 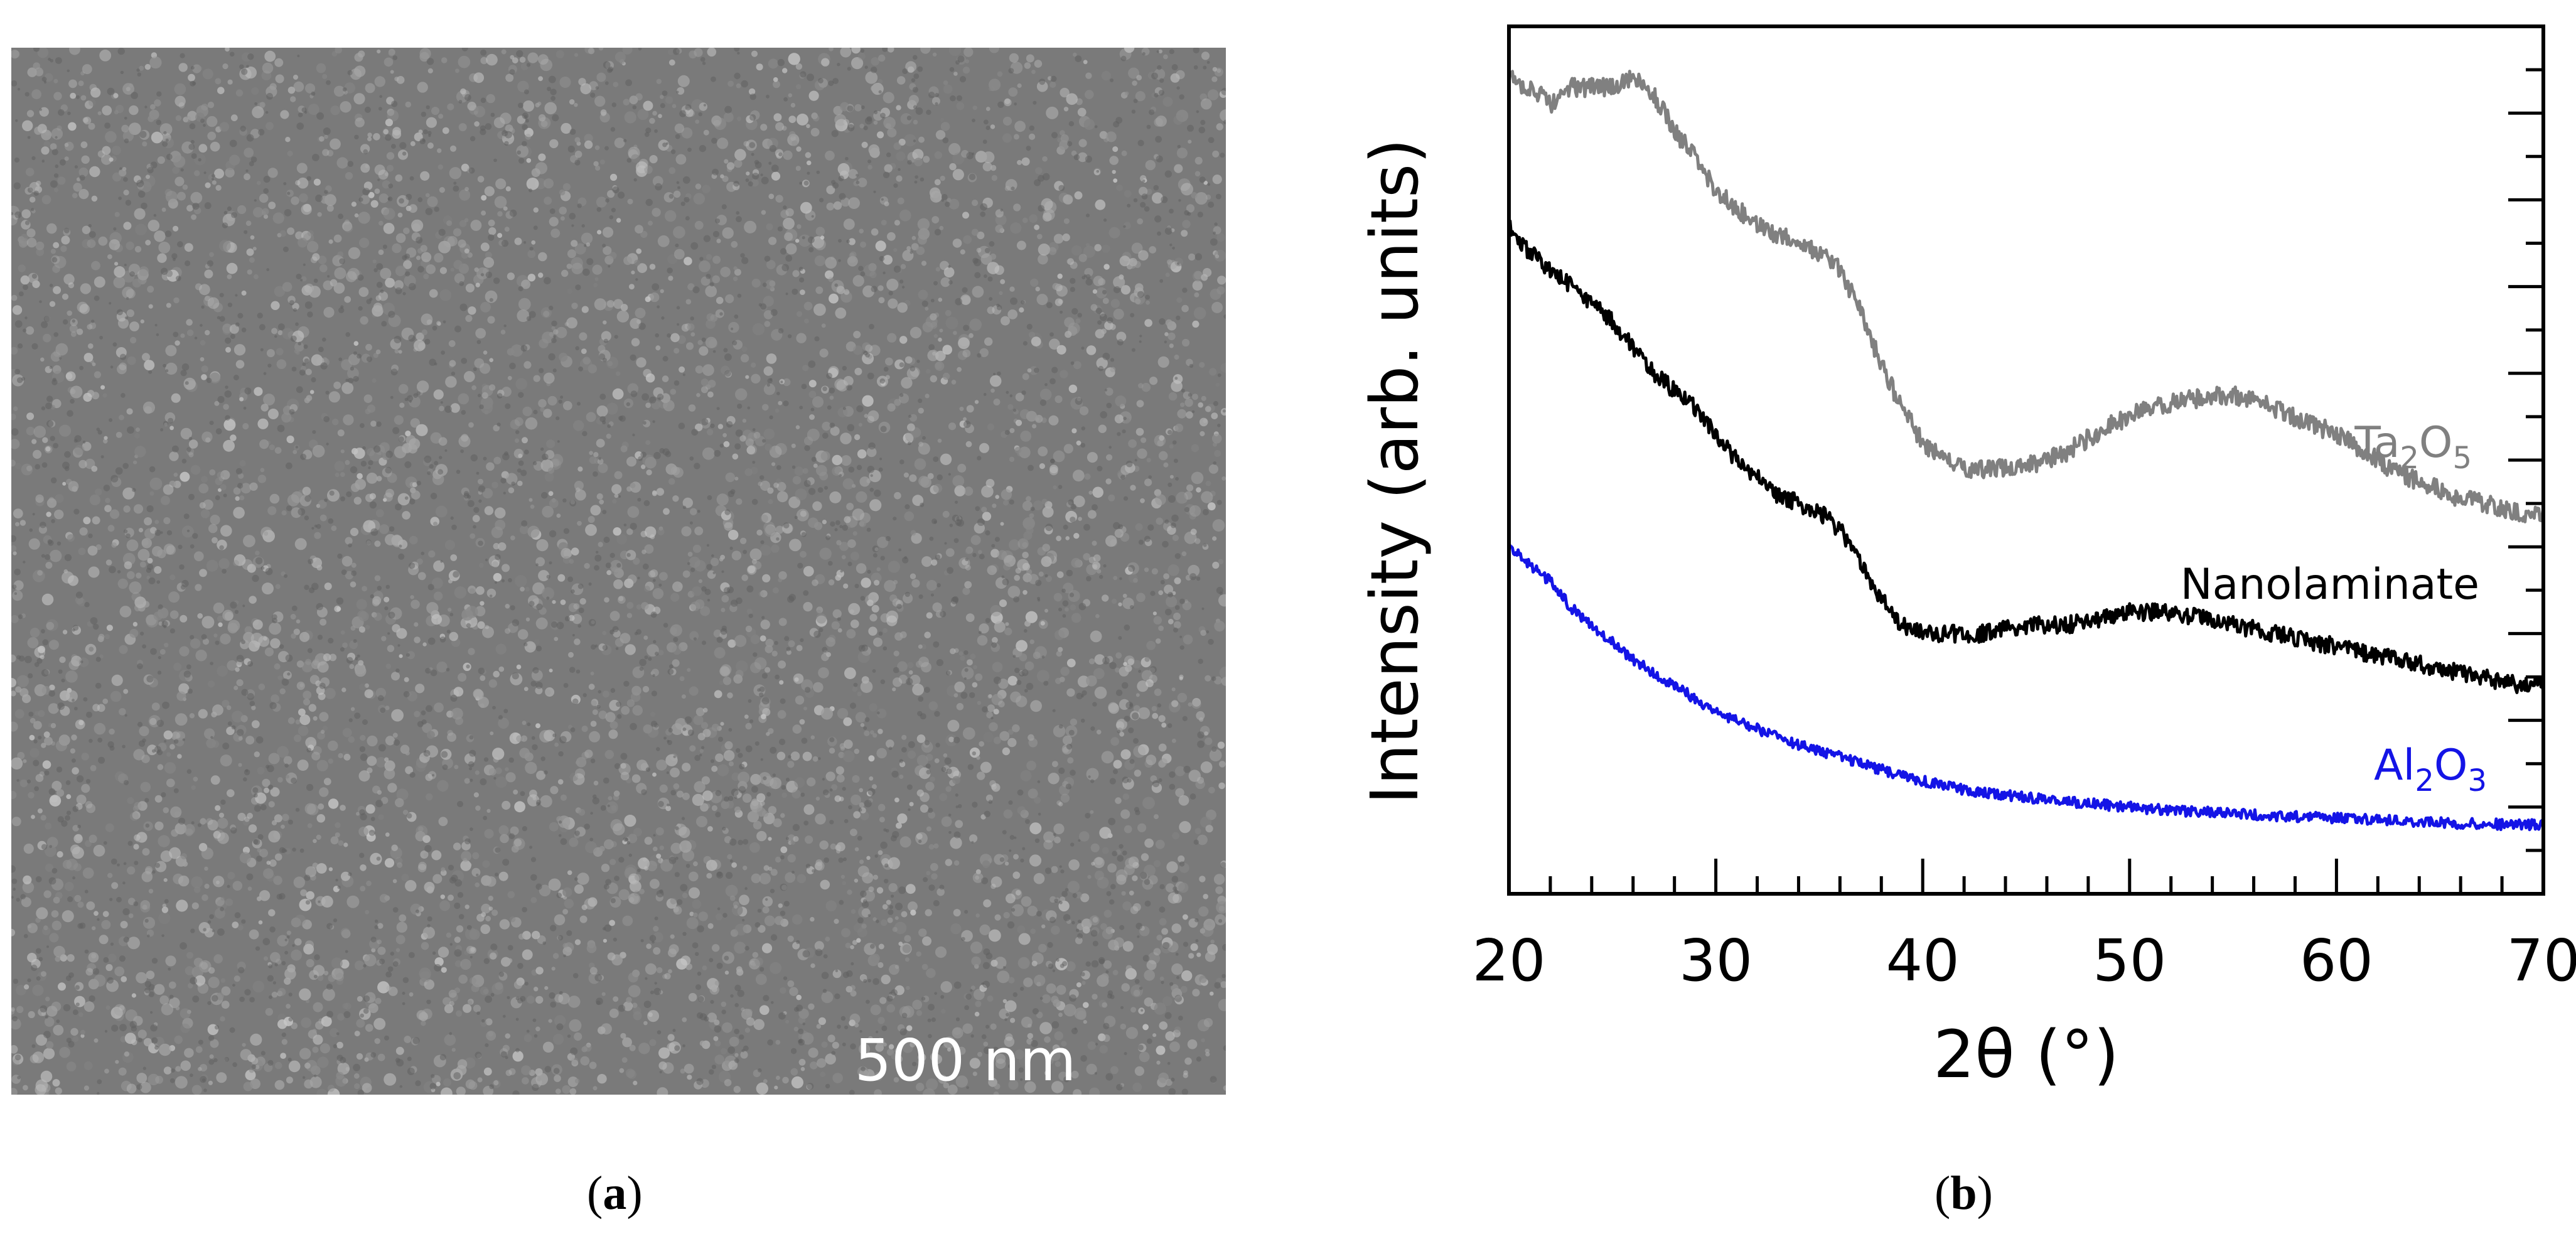 I want to click on x-tick-label: 30, so click(x=1715, y=960).